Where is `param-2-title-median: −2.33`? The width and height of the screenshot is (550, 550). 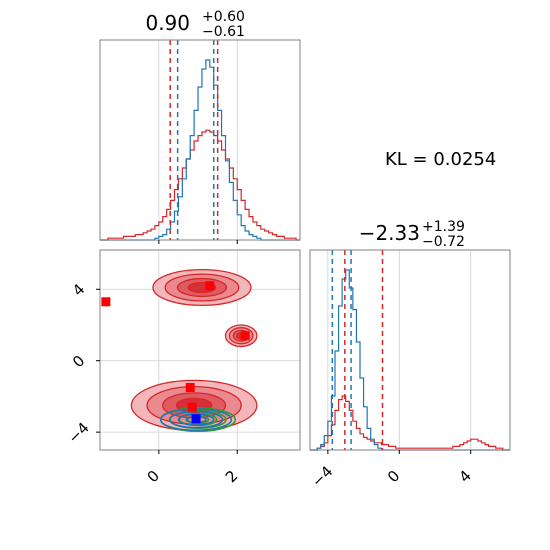
param-2-title-median: −2.33 is located at coordinates (389, 233).